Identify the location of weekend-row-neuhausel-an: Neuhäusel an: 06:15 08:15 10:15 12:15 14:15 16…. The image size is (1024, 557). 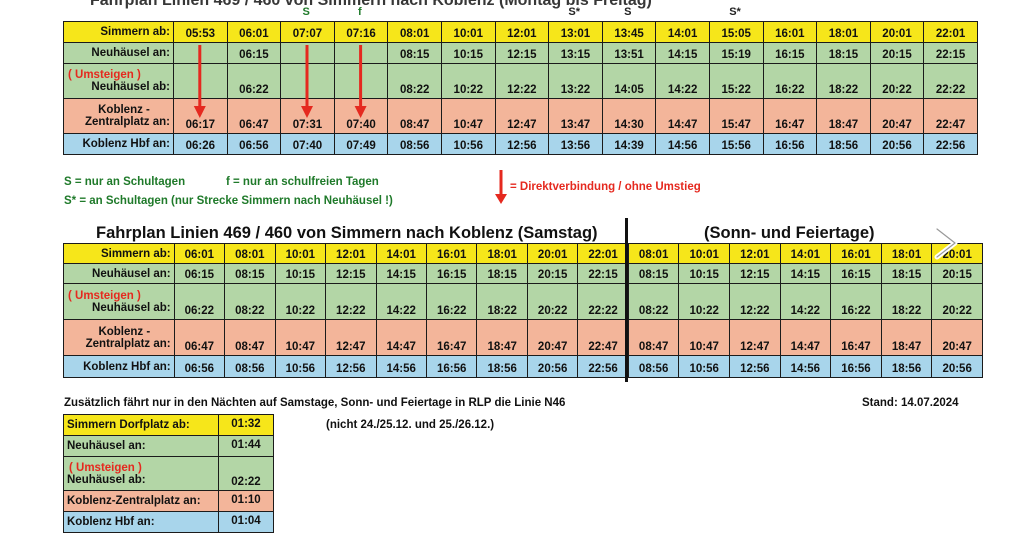
(523, 274).